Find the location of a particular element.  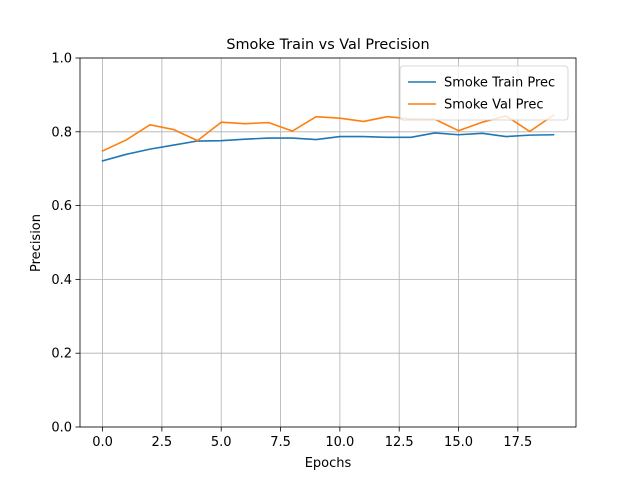

y-tick-label: 0.4 is located at coordinates (61, 280).